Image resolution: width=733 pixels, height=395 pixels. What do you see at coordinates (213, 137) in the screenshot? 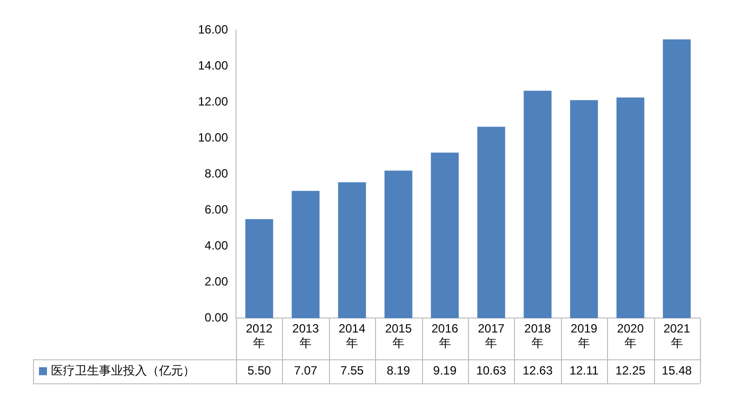
I see `y-tick-label: 10.00` at bounding box center [213, 137].